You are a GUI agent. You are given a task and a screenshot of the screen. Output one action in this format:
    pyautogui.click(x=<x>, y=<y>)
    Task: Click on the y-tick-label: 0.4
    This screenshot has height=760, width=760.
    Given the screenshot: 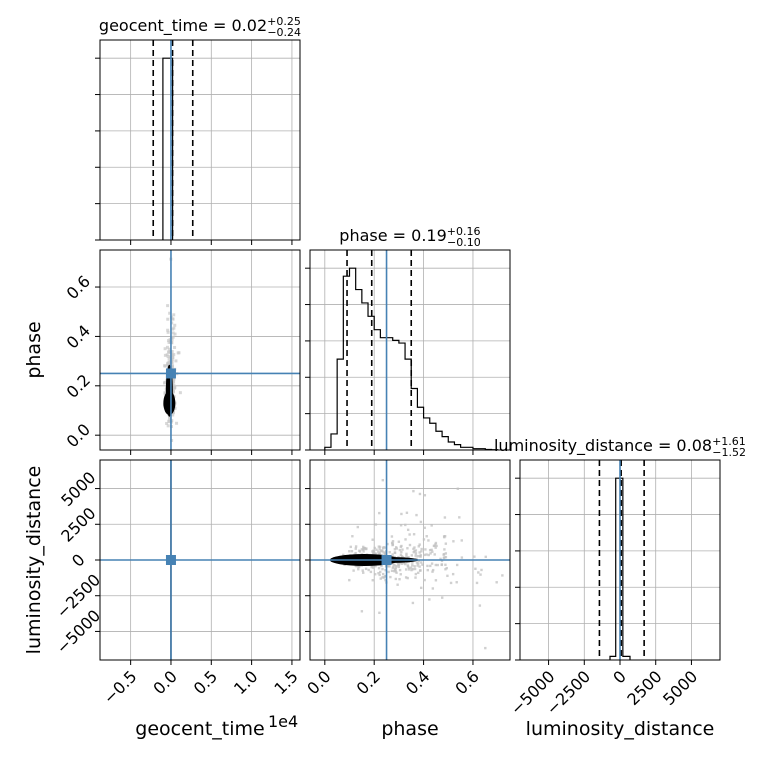 What is the action you would take?
    pyautogui.click(x=78, y=336)
    